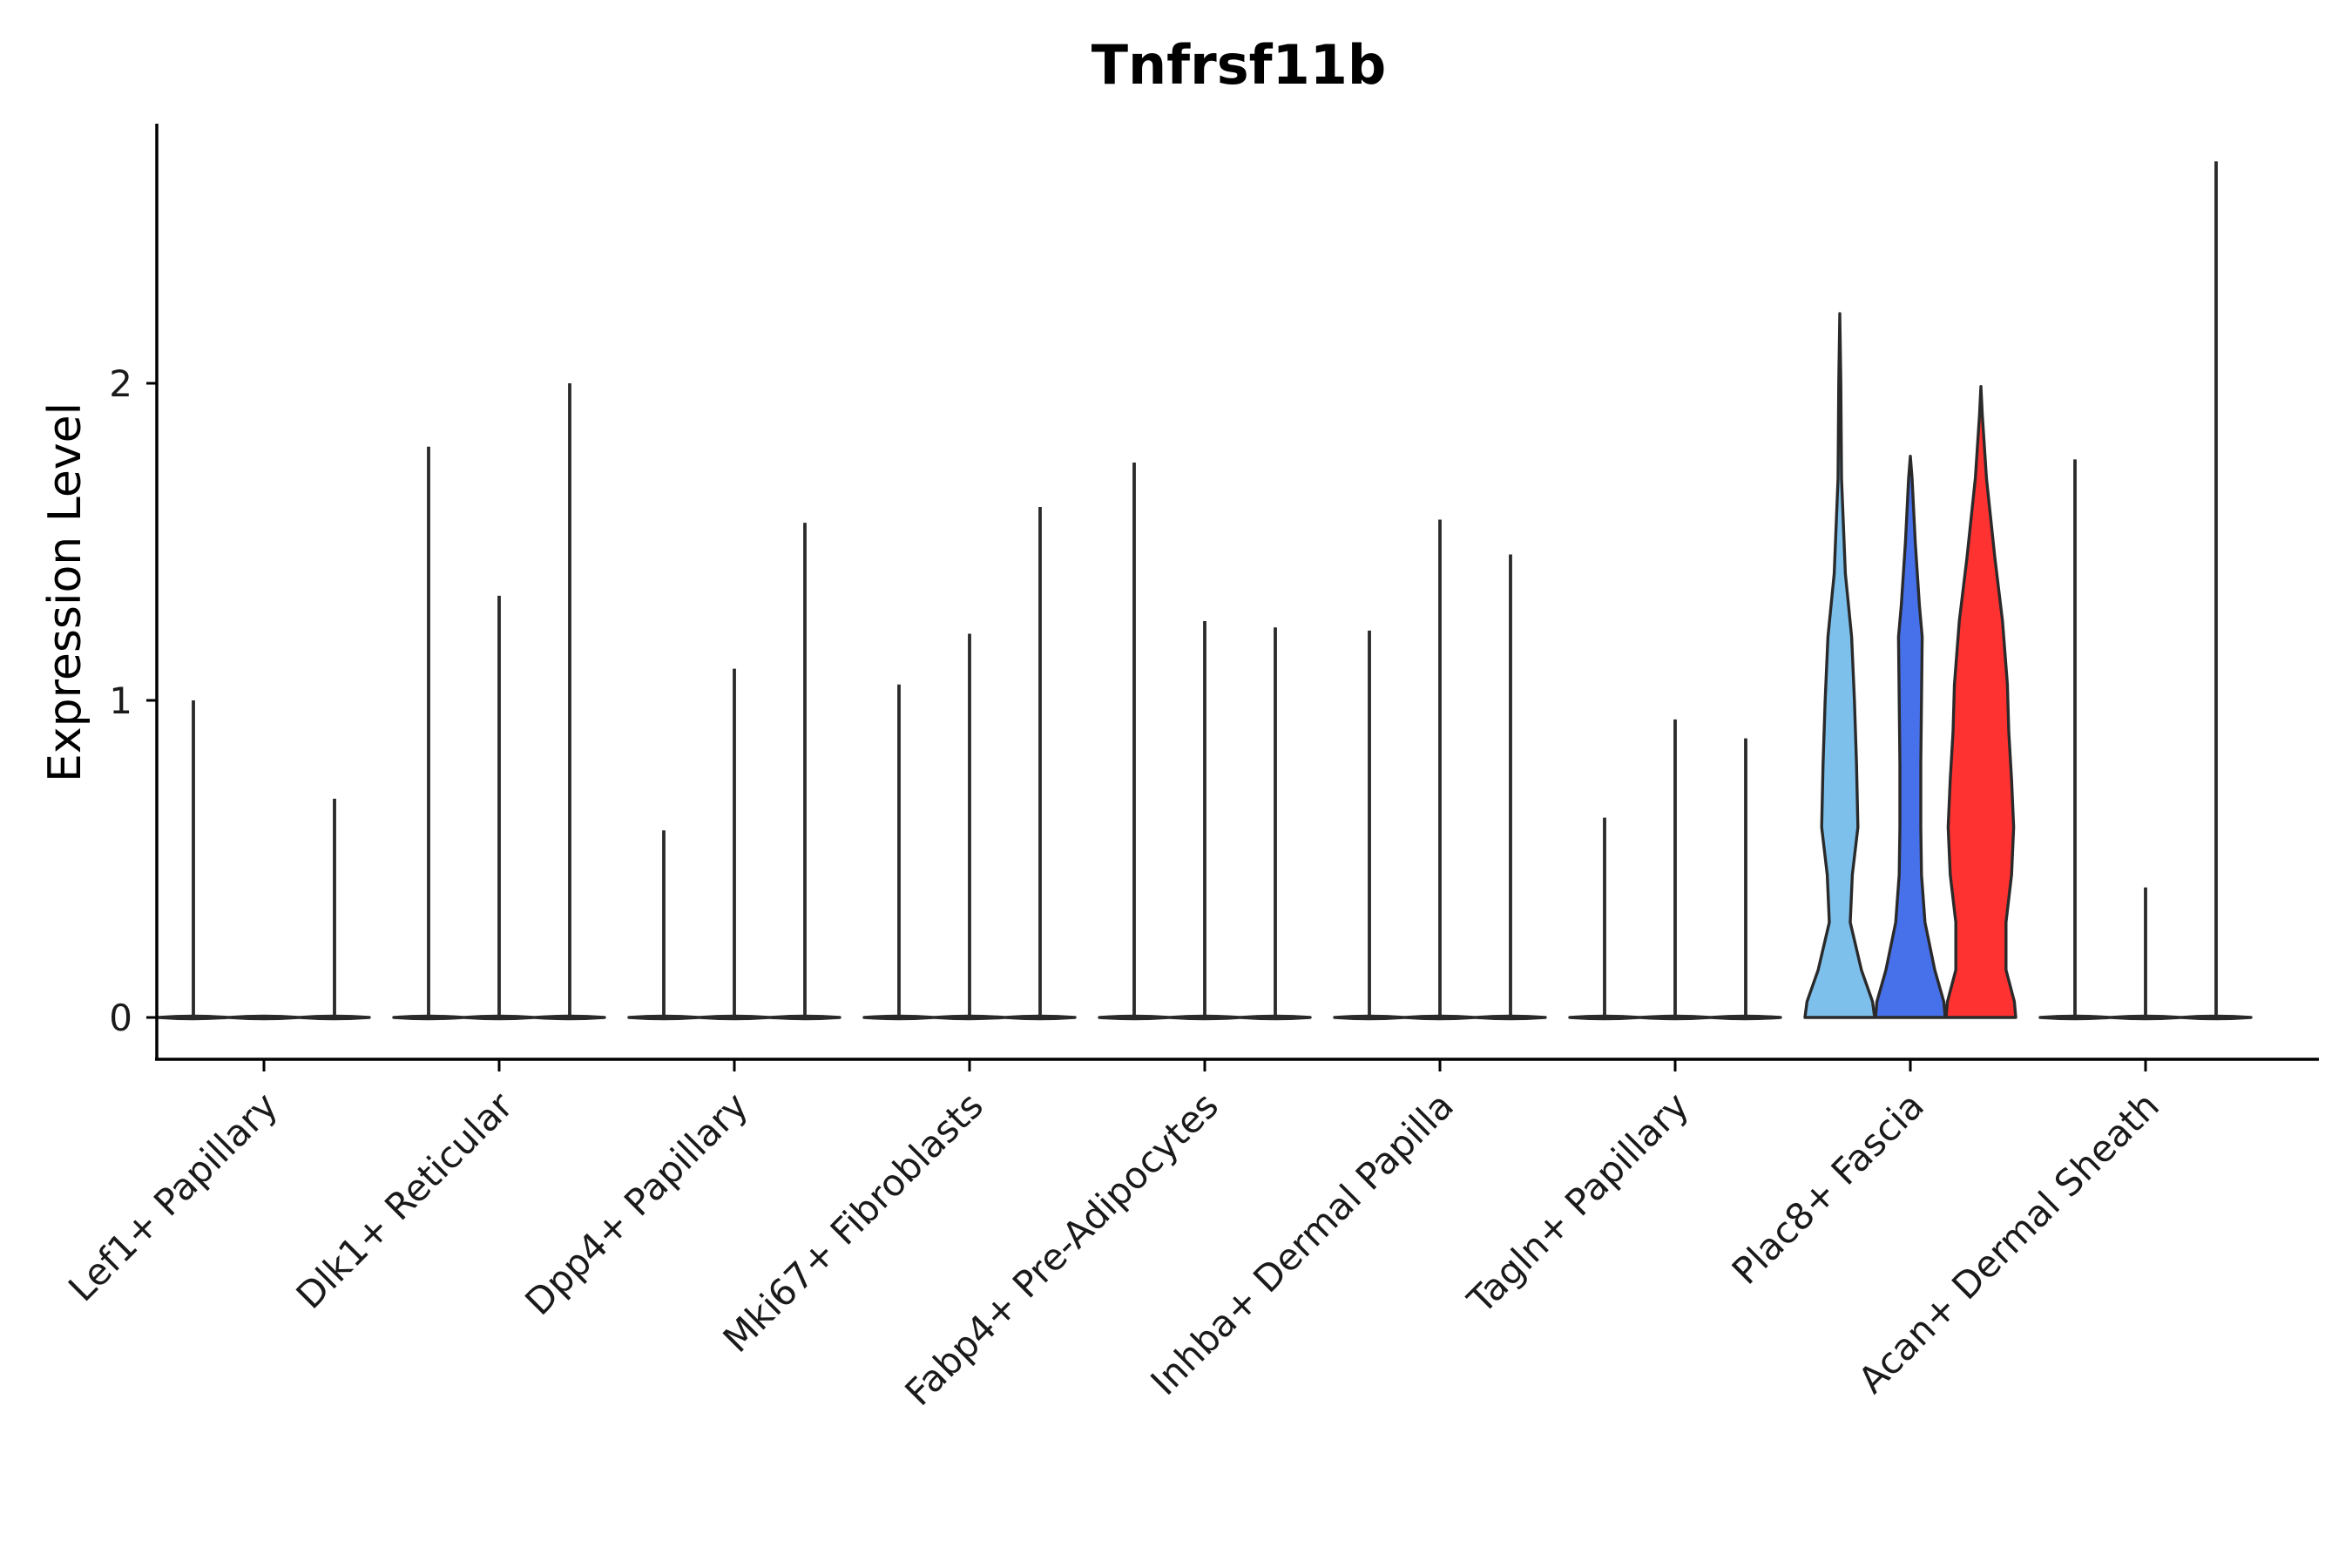 The image size is (2352, 1568). Describe the element at coordinates (1578, 1202) in the screenshot. I see `x-tick-label: Tagln+ Papillary` at that location.